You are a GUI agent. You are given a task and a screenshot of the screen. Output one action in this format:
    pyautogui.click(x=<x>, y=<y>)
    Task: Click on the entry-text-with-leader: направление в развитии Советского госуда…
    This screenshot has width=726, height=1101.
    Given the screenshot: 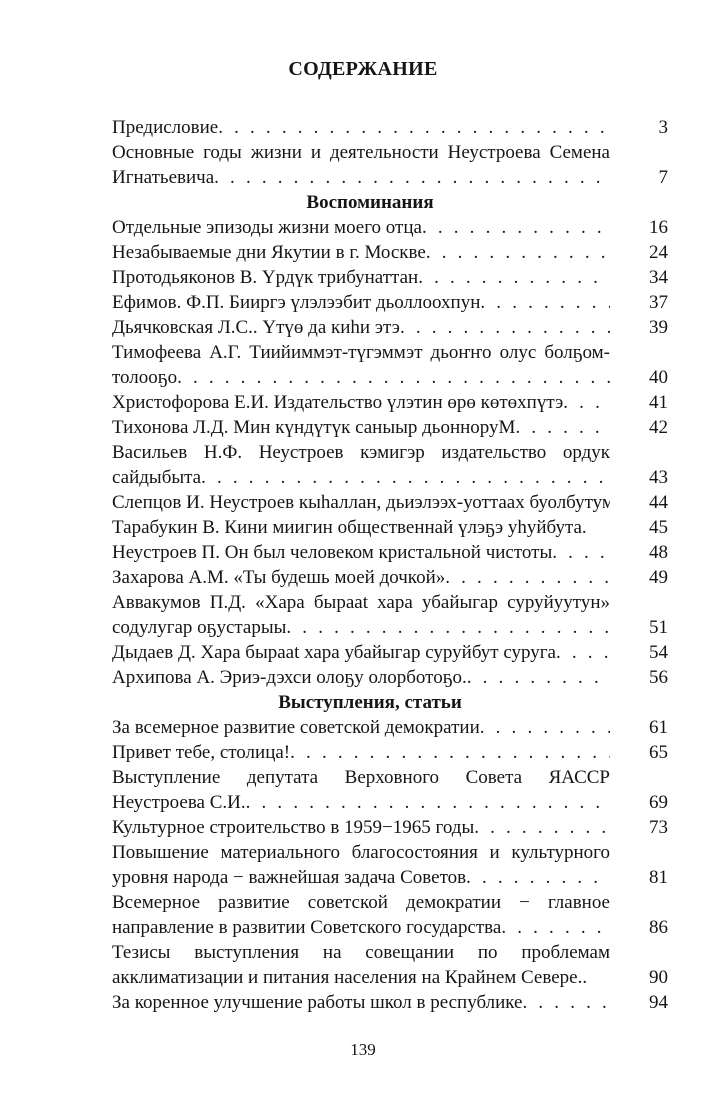 What is the action you would take?
    pyautogui.click(x=361, y=927)
    